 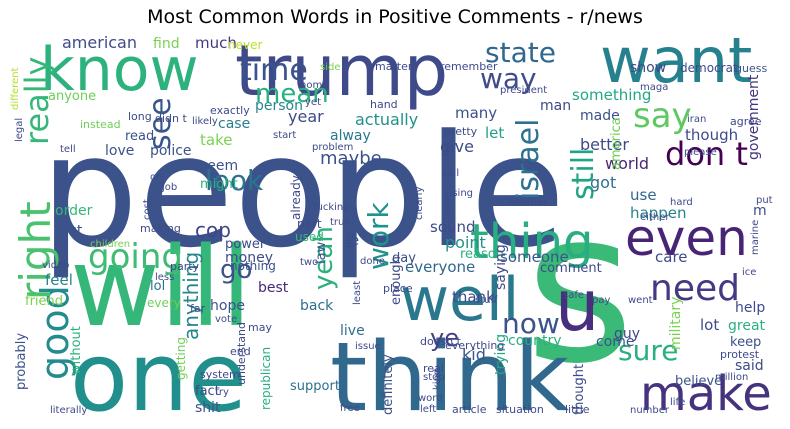 I want to click on word-kid: kid, so click(x=474, y=354).